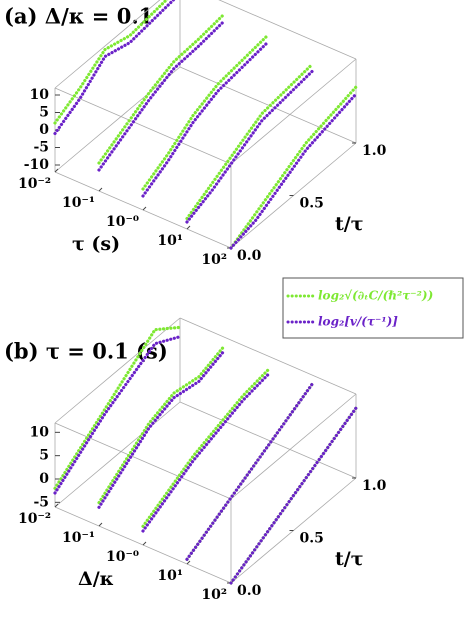 This screenshot has height=617, width=471. I want to click on panel-title: (a) Δ/κ = 0.1, so click(78, 16).